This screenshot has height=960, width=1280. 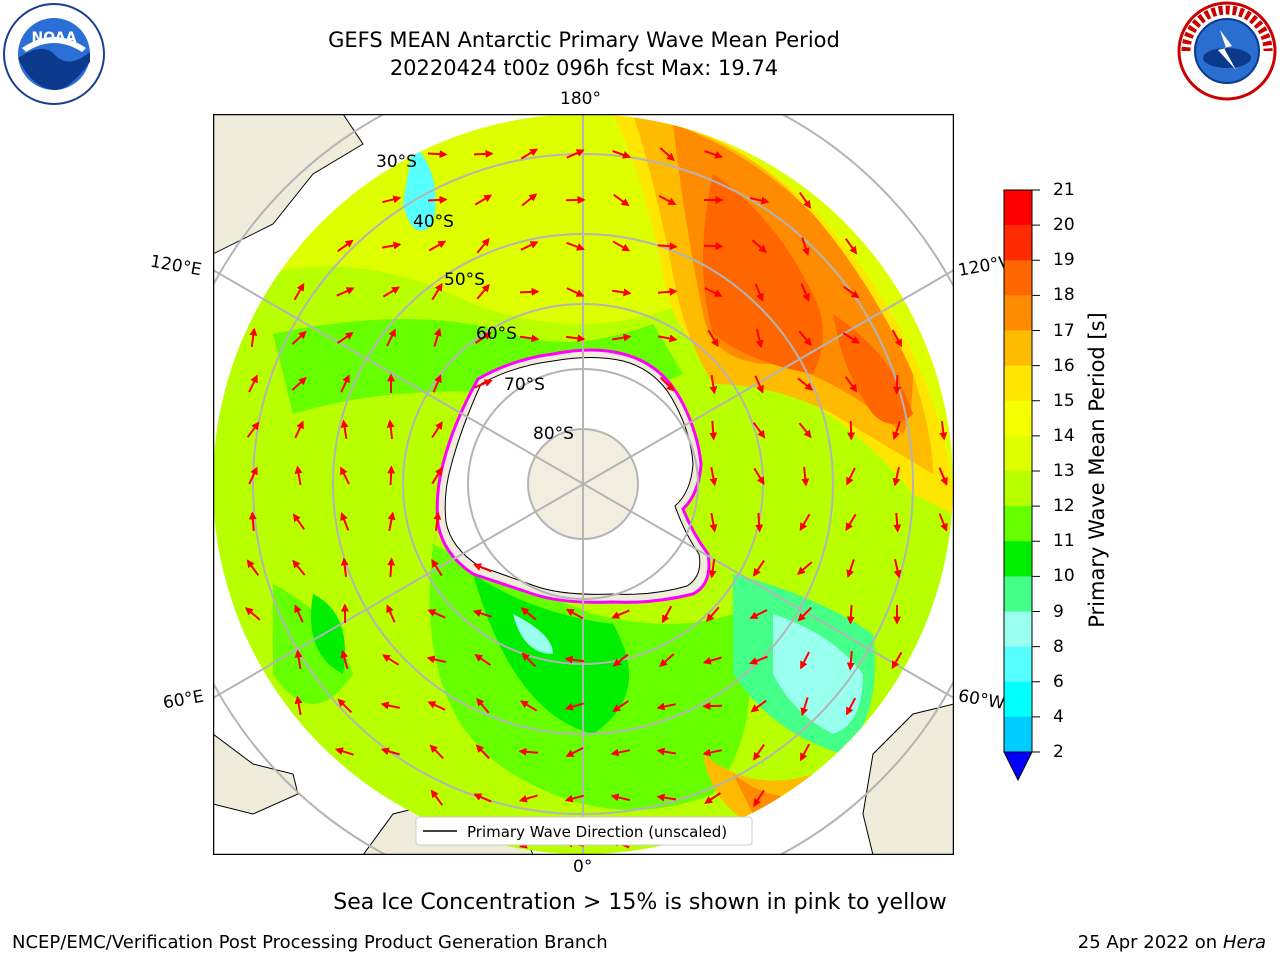 What do you see at coordinates (1064, 190) in the screenshot?
I see `colorbar-tick-label: 21` at bounding box center [1064, 190].